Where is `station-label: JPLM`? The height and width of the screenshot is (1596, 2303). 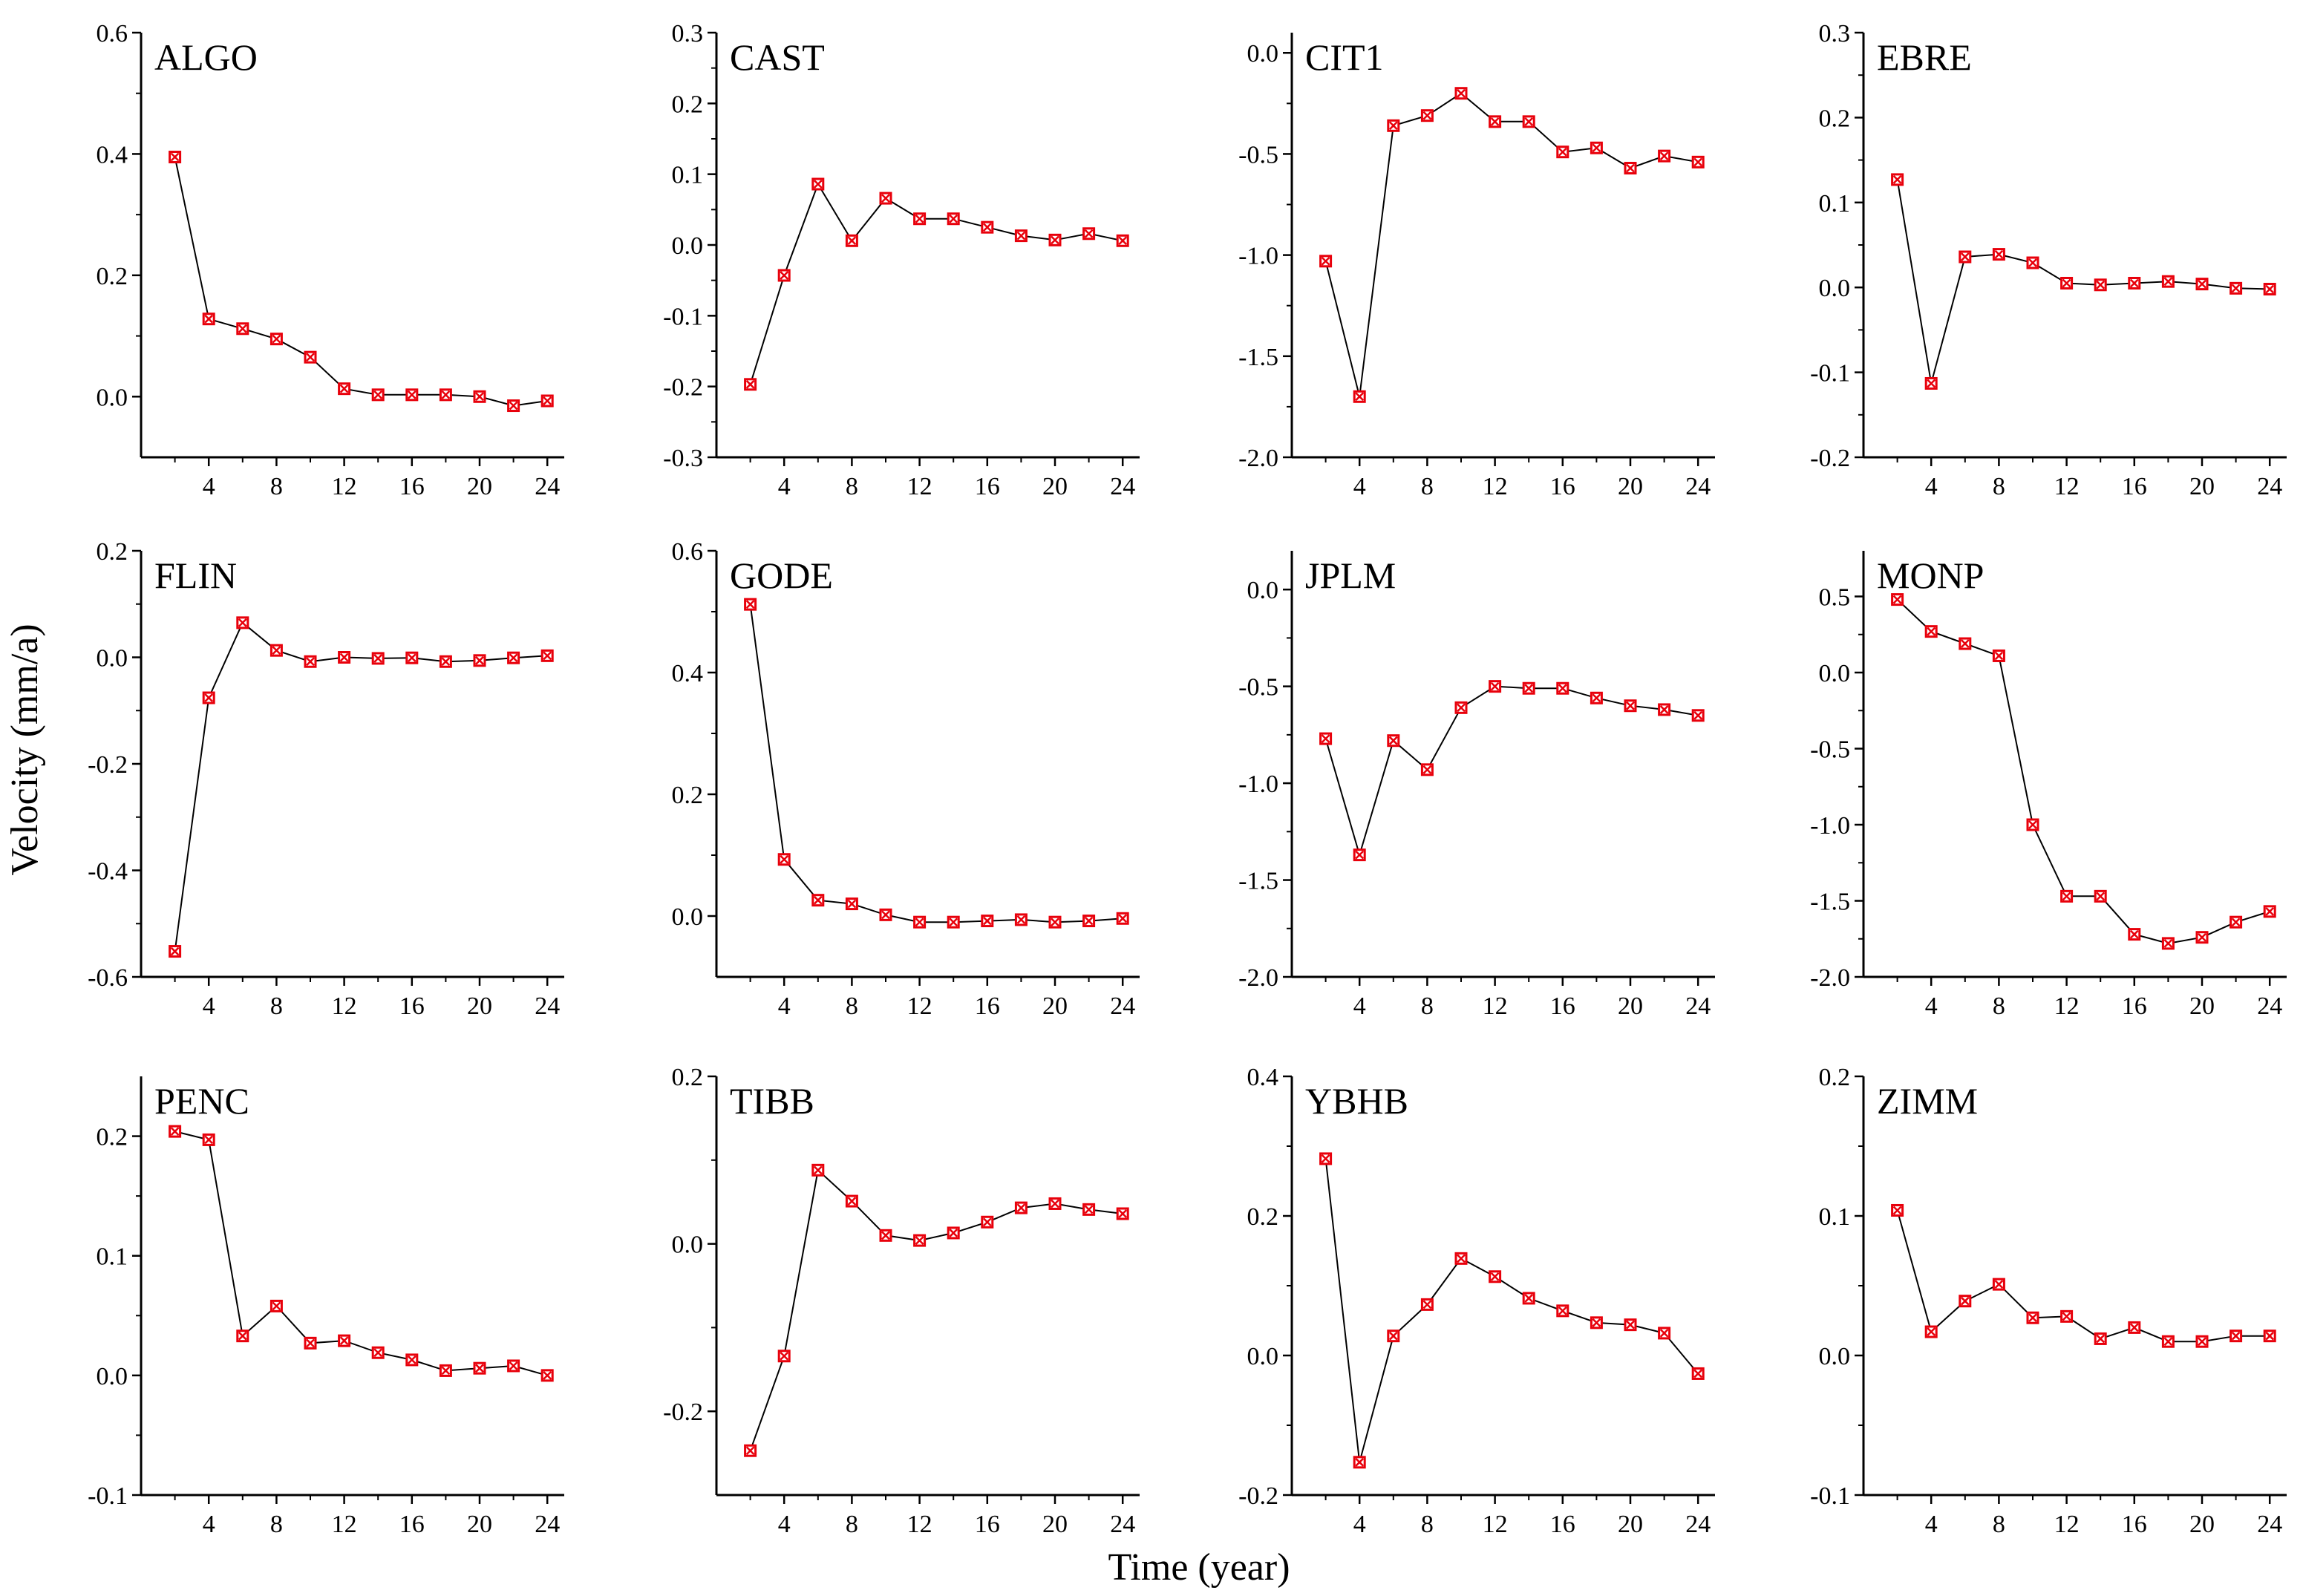 station-label: JPLM is located at coordinates (1350, 575).